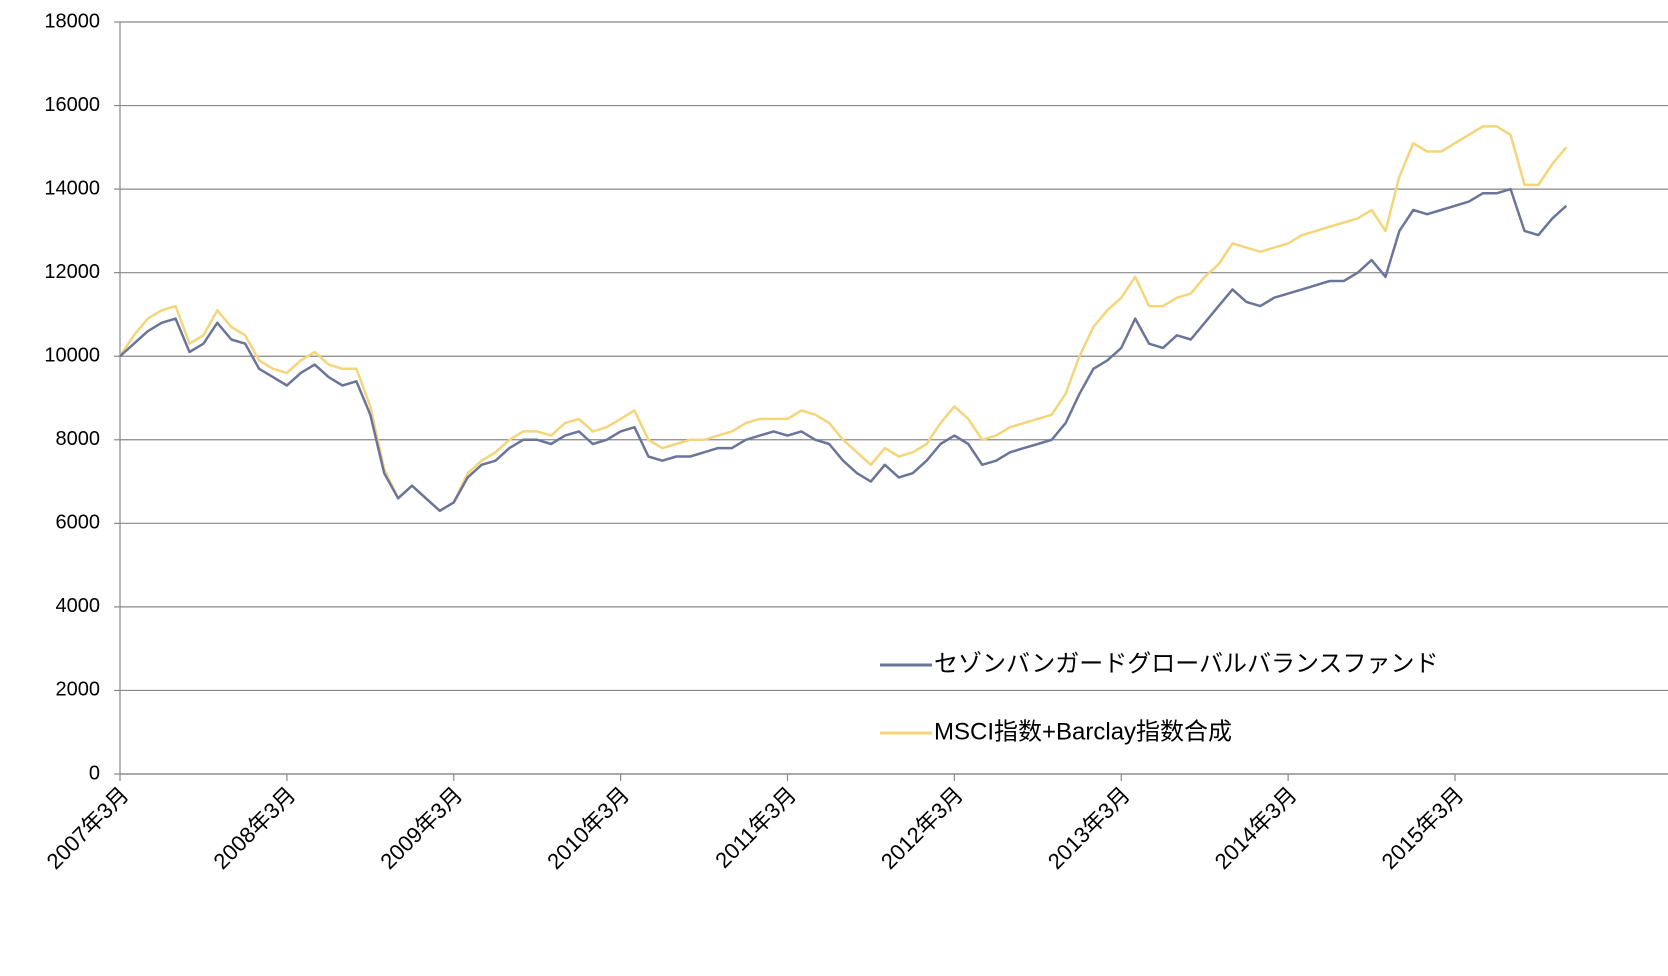  What do you see at coordinates (78, 690) in the screenshot?
I see `y-tick-label: 2000` at bounding box center [78, 690].